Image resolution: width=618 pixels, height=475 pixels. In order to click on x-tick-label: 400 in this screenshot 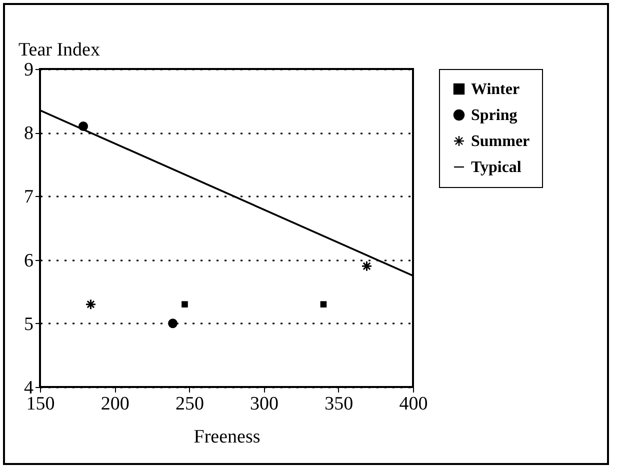, I will do `click(413, 404)`.